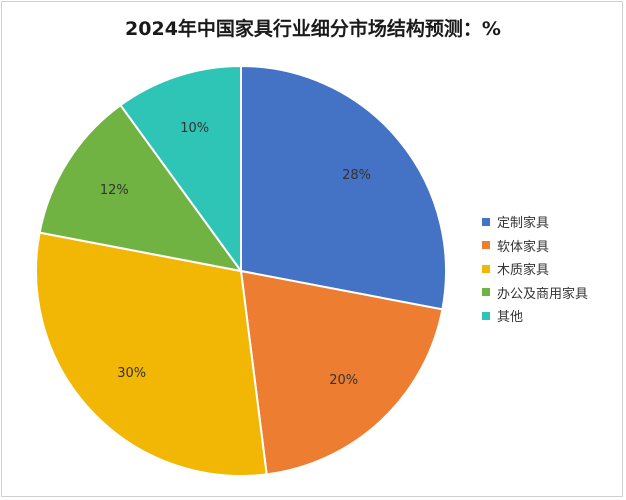 The image size is (626, 500). What do you see at coordinates (194, 128) in the screenshot?
I see `slice-label-5: 10%` at bounding box center [194, 128].